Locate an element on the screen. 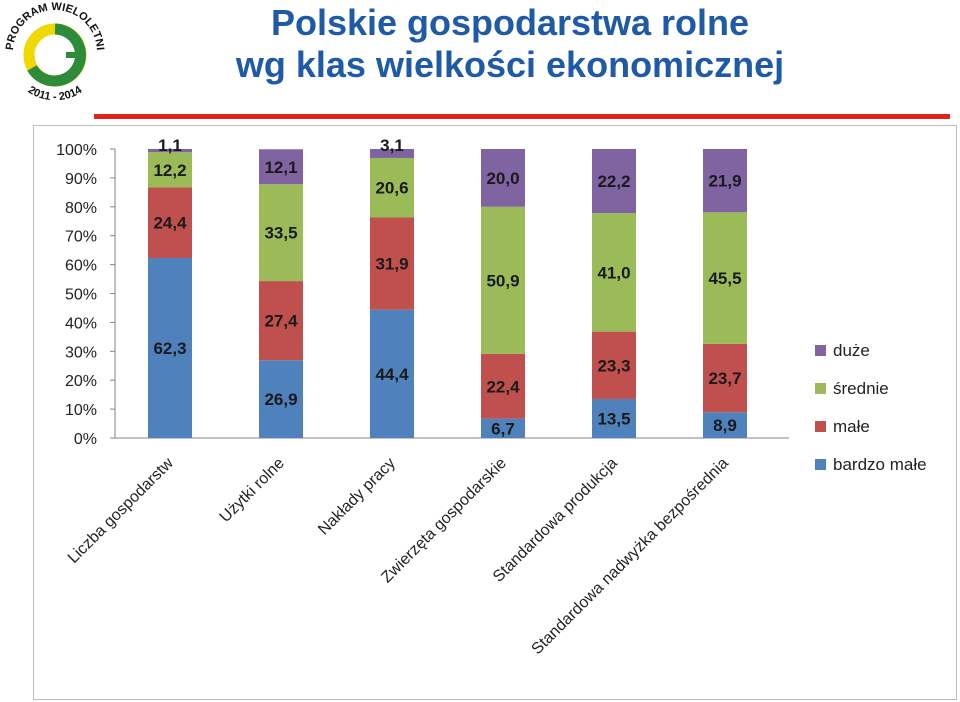 Image resolution: width=960 pixels, height=702 pixels. data-label: 45,5 is located at coordinates (724, 278).